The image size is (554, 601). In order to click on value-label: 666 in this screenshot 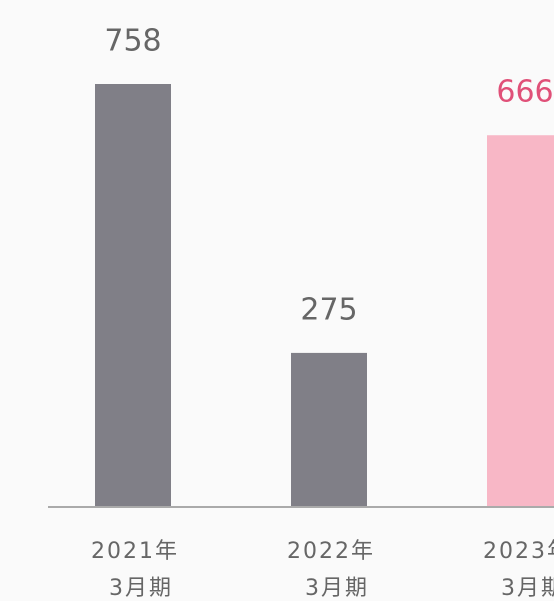, I will do `click(524, 92)`.